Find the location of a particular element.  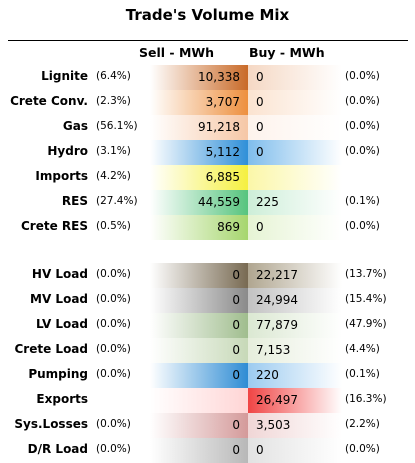

mix-row: Crete Conv. (2.3%) 3,707 0 (0.0%) is located at coordinates (207, 102).